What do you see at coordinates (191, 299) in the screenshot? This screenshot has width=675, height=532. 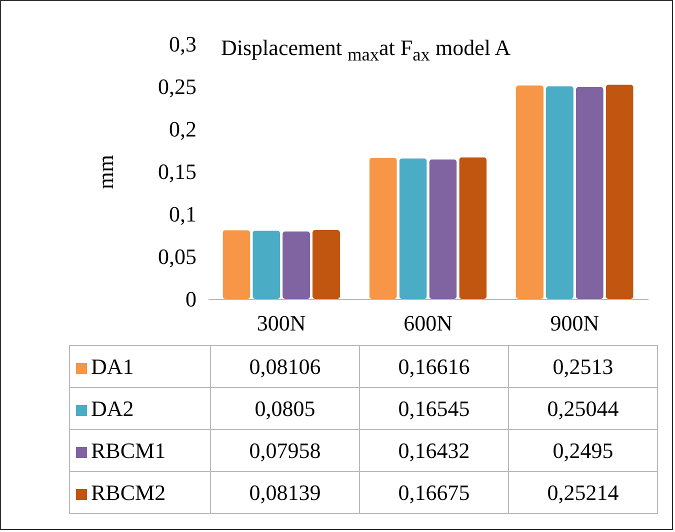 I see `y-tick-label: 0` at bounding box center [191, 299].